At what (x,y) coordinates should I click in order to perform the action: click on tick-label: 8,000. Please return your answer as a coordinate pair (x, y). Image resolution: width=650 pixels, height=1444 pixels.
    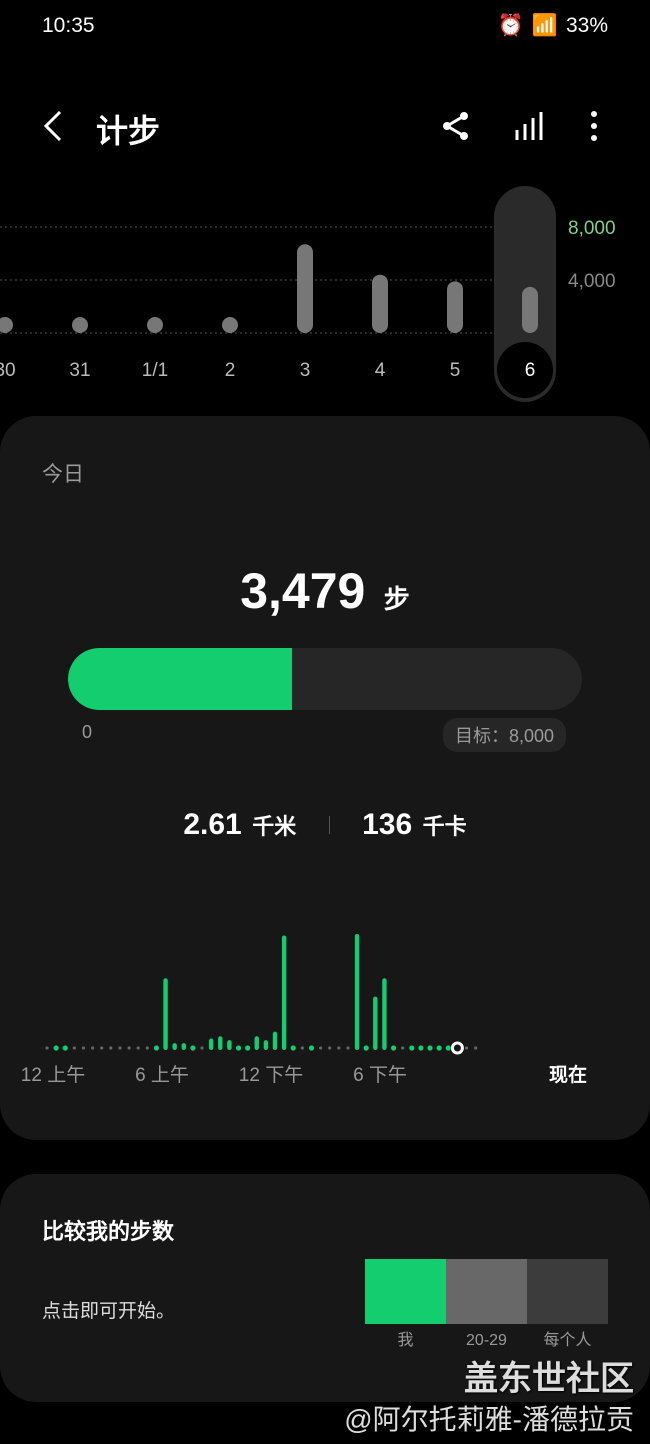
    Looking at the image, I should click on (592, 228).